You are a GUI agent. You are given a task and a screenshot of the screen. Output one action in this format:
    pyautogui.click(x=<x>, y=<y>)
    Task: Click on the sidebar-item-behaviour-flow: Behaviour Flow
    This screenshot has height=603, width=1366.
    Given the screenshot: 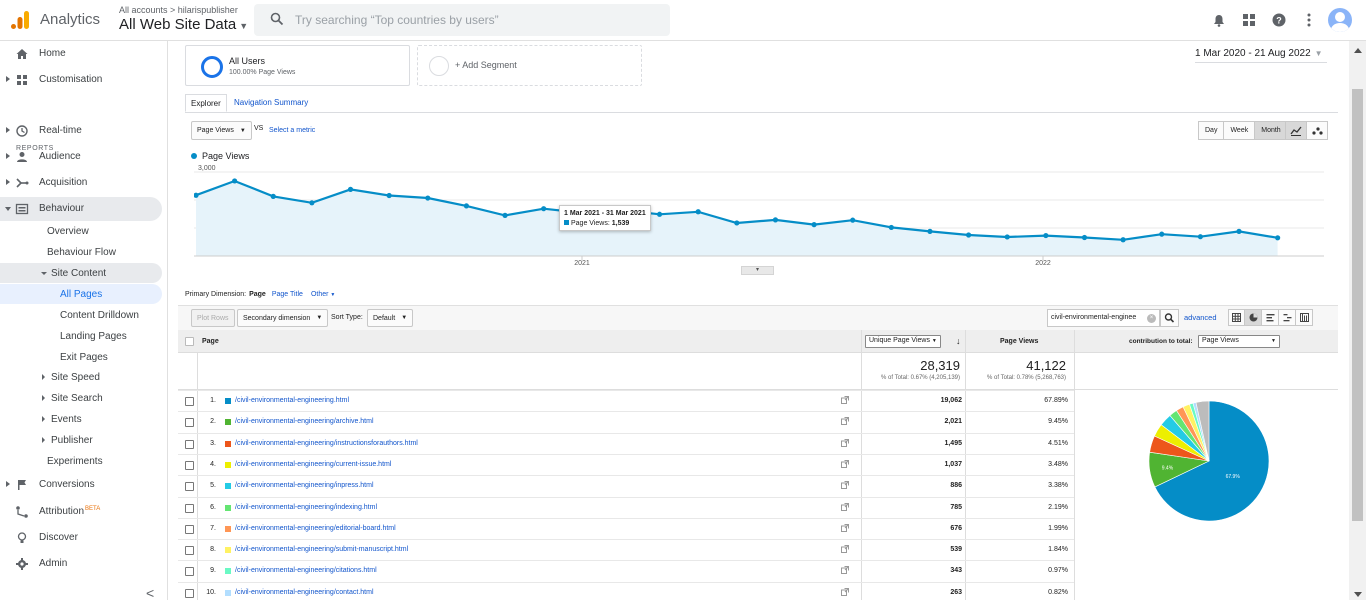 What is the action you would take?
    pyautogui.click(x=83, y=252)
    